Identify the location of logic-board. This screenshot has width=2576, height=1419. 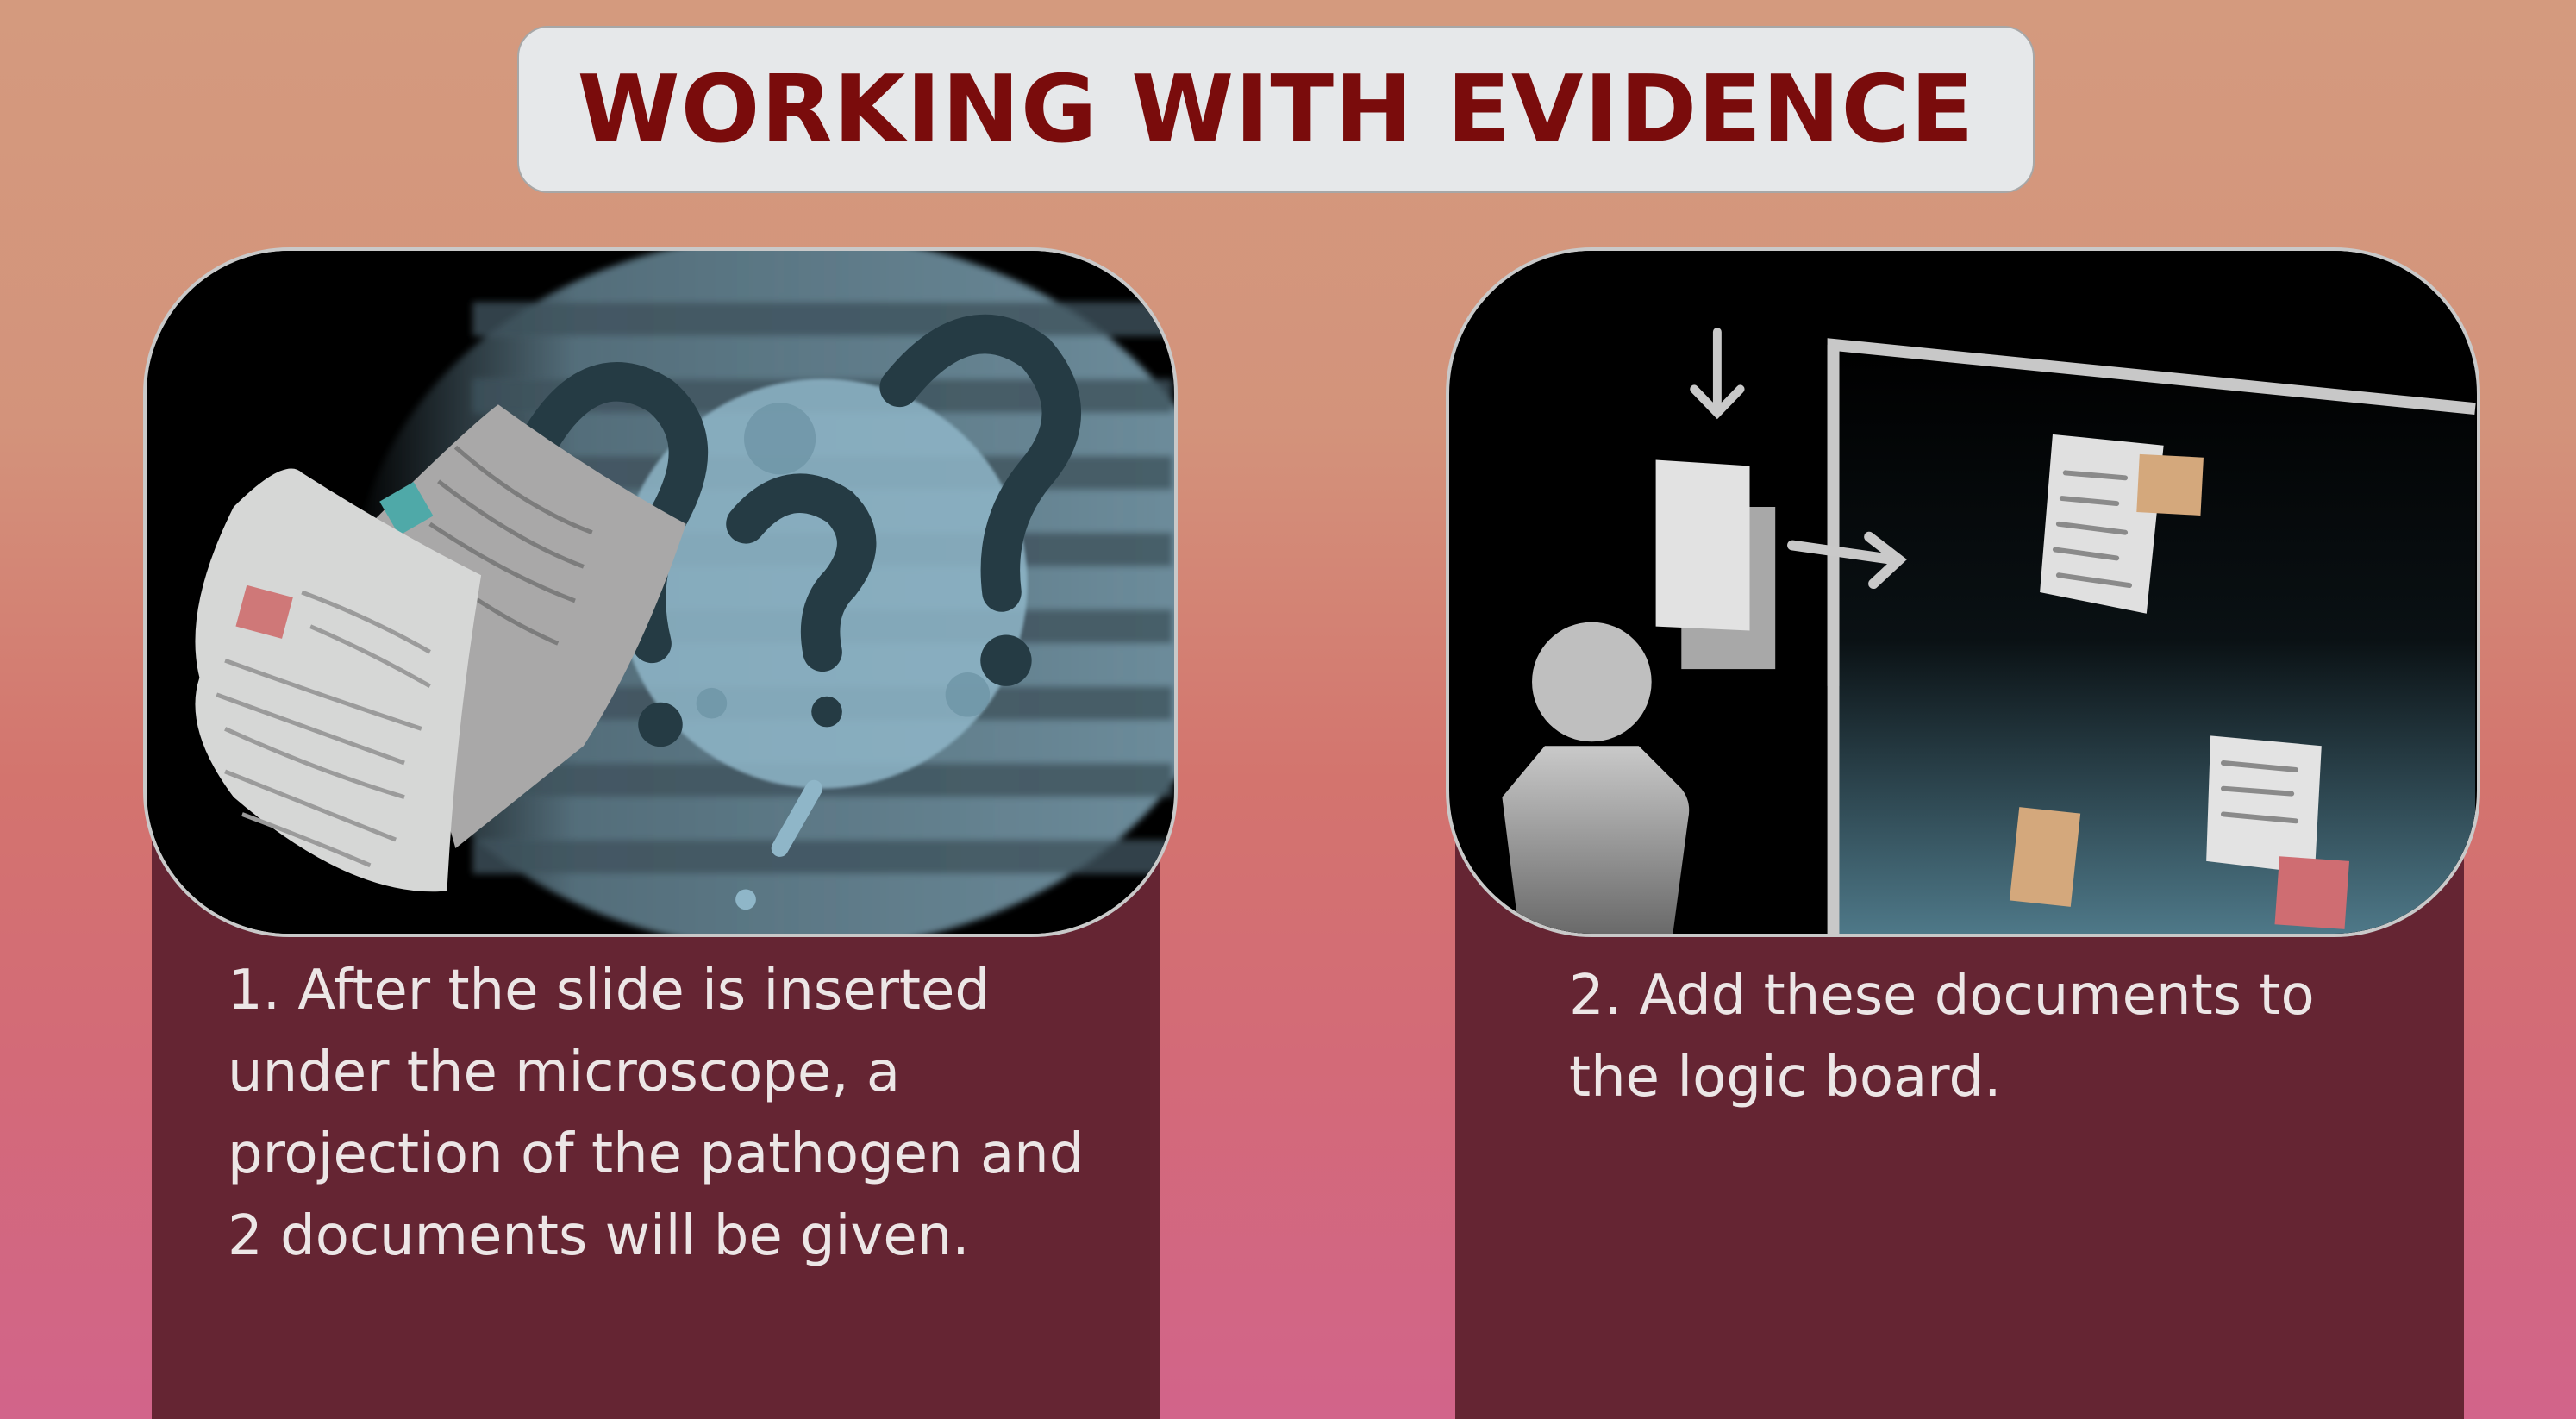
(2151, 636).